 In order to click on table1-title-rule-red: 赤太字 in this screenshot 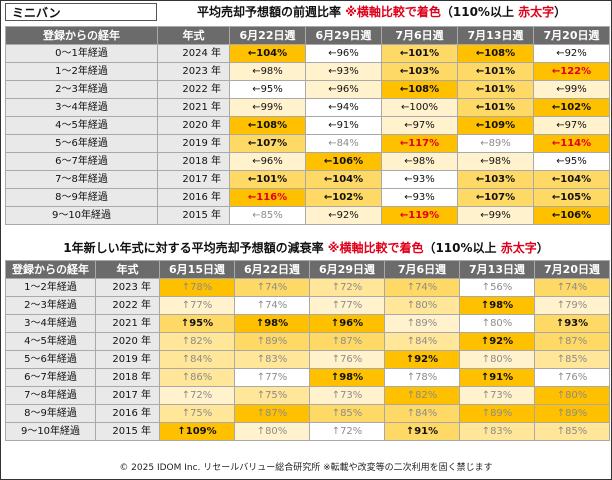, I will do `click(536, 12)`.